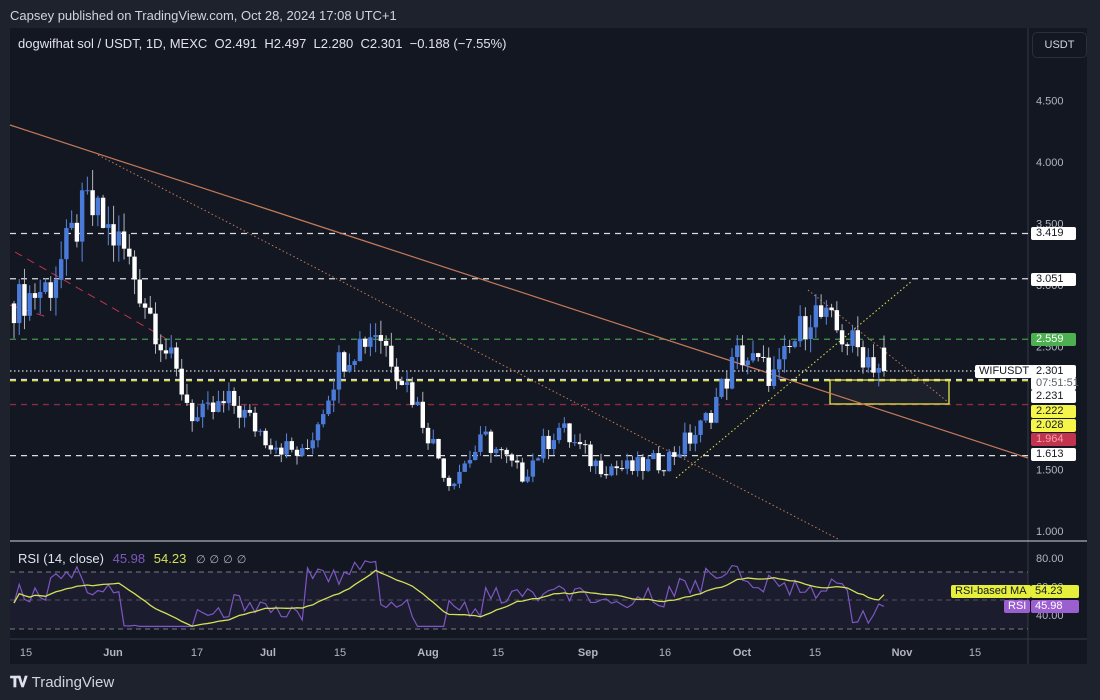 The image size is (1100, 700). What do you see at coordinates (1053, 439) in the screenshot?
I see `price-axis-label: 1.964` at bounding box center [1053, 439].